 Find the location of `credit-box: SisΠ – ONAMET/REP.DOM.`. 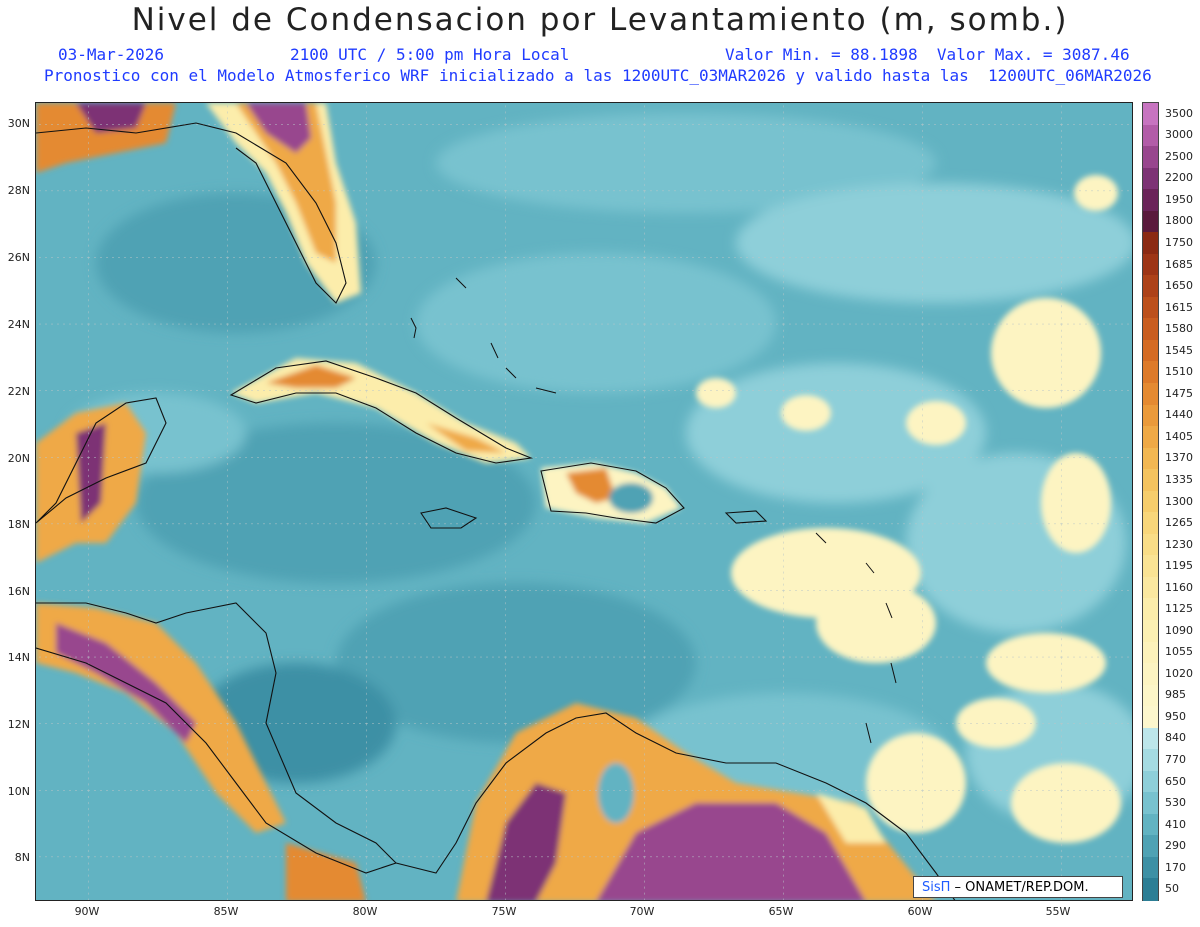

credit-box: SisΠ – ONAMET/REP.DOM. is located at coordinates (1018, 887).